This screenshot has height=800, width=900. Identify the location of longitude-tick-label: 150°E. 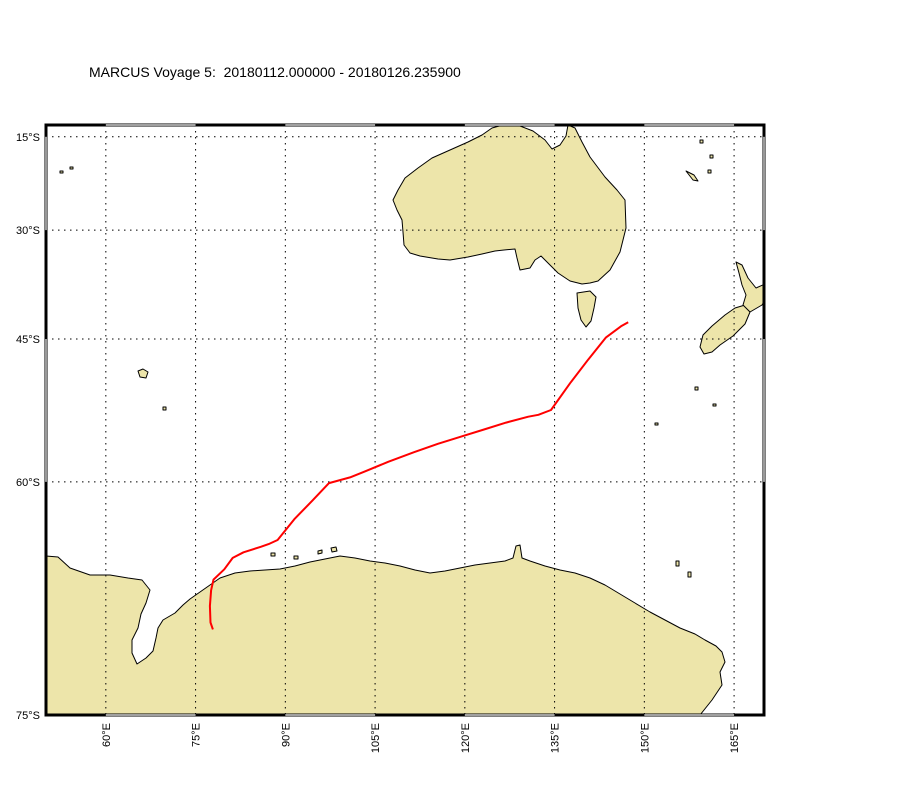
(645, 738).